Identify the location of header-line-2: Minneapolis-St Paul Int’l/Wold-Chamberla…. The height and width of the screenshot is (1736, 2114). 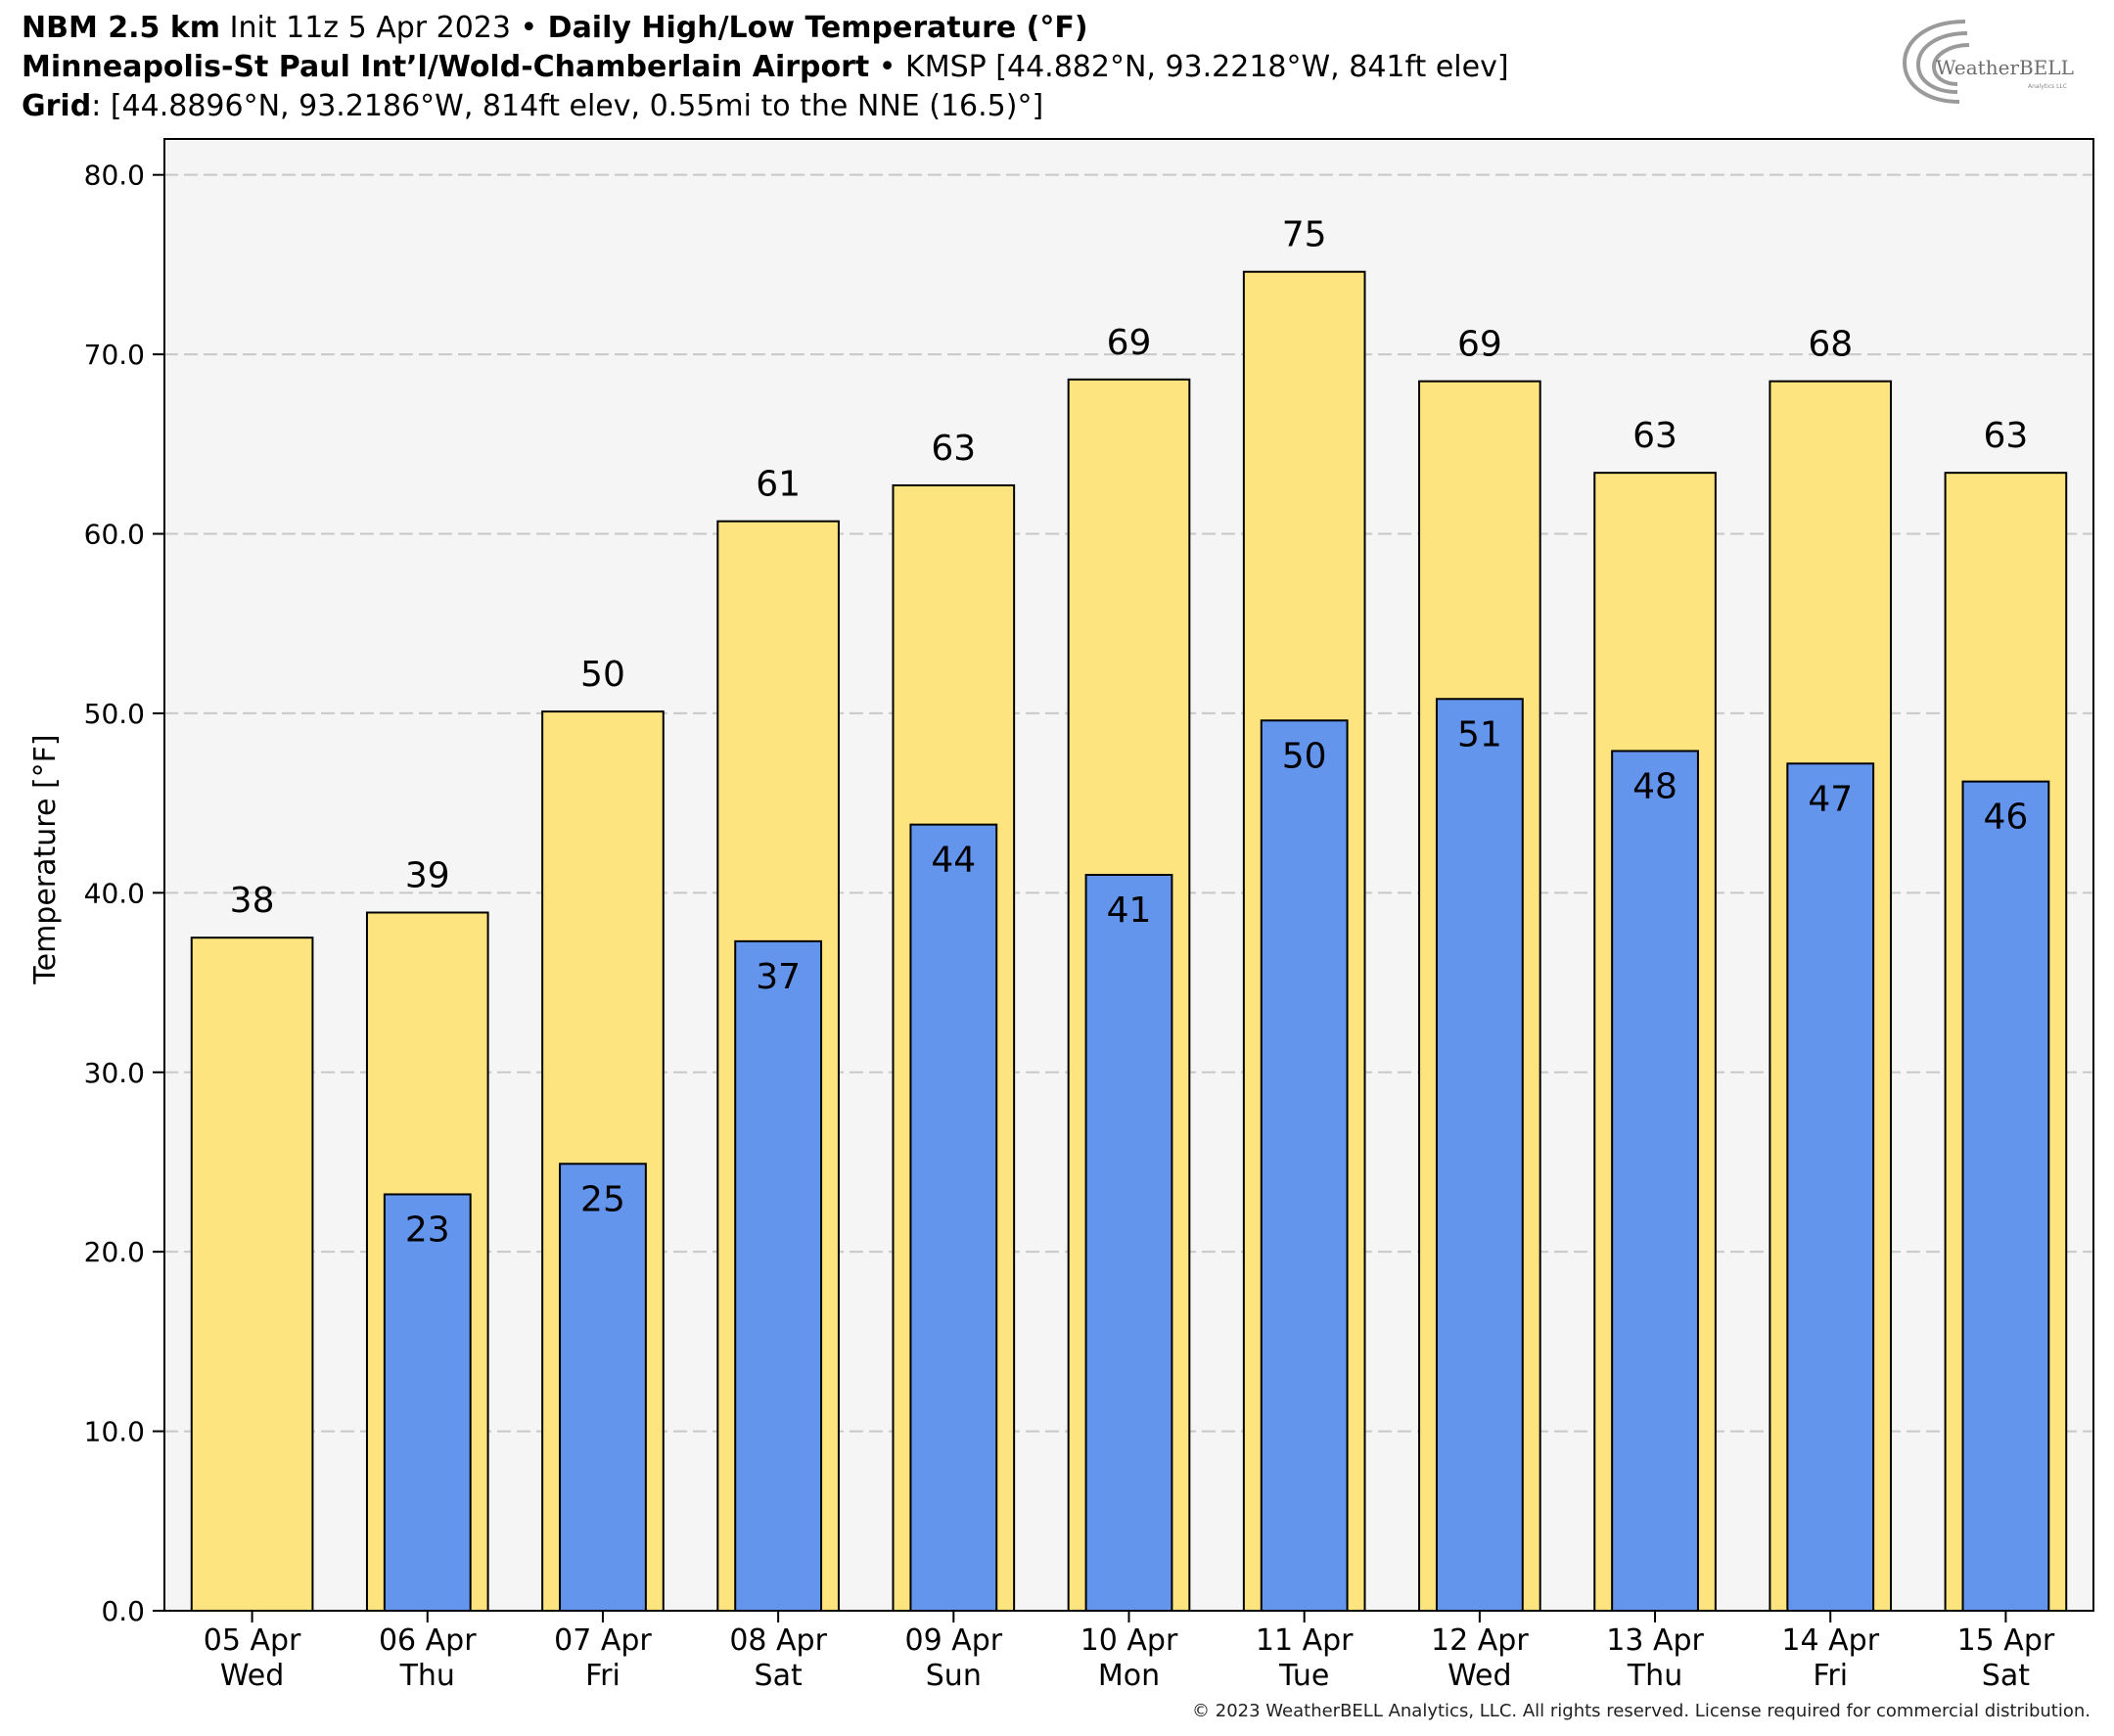
(766, 67).